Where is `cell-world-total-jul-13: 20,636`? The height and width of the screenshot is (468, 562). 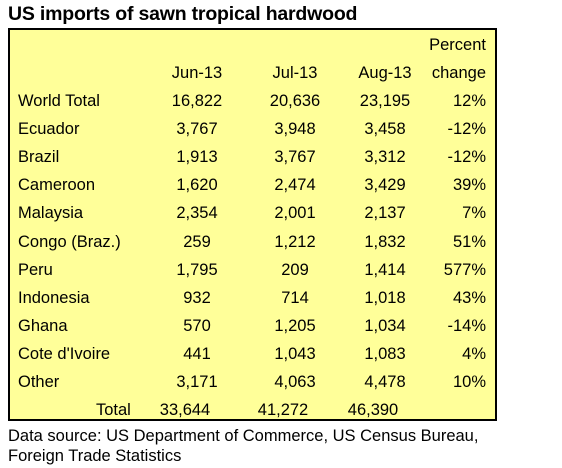
cell-world-total-jul-13: 20,636 is located at coordinates (295, 101).